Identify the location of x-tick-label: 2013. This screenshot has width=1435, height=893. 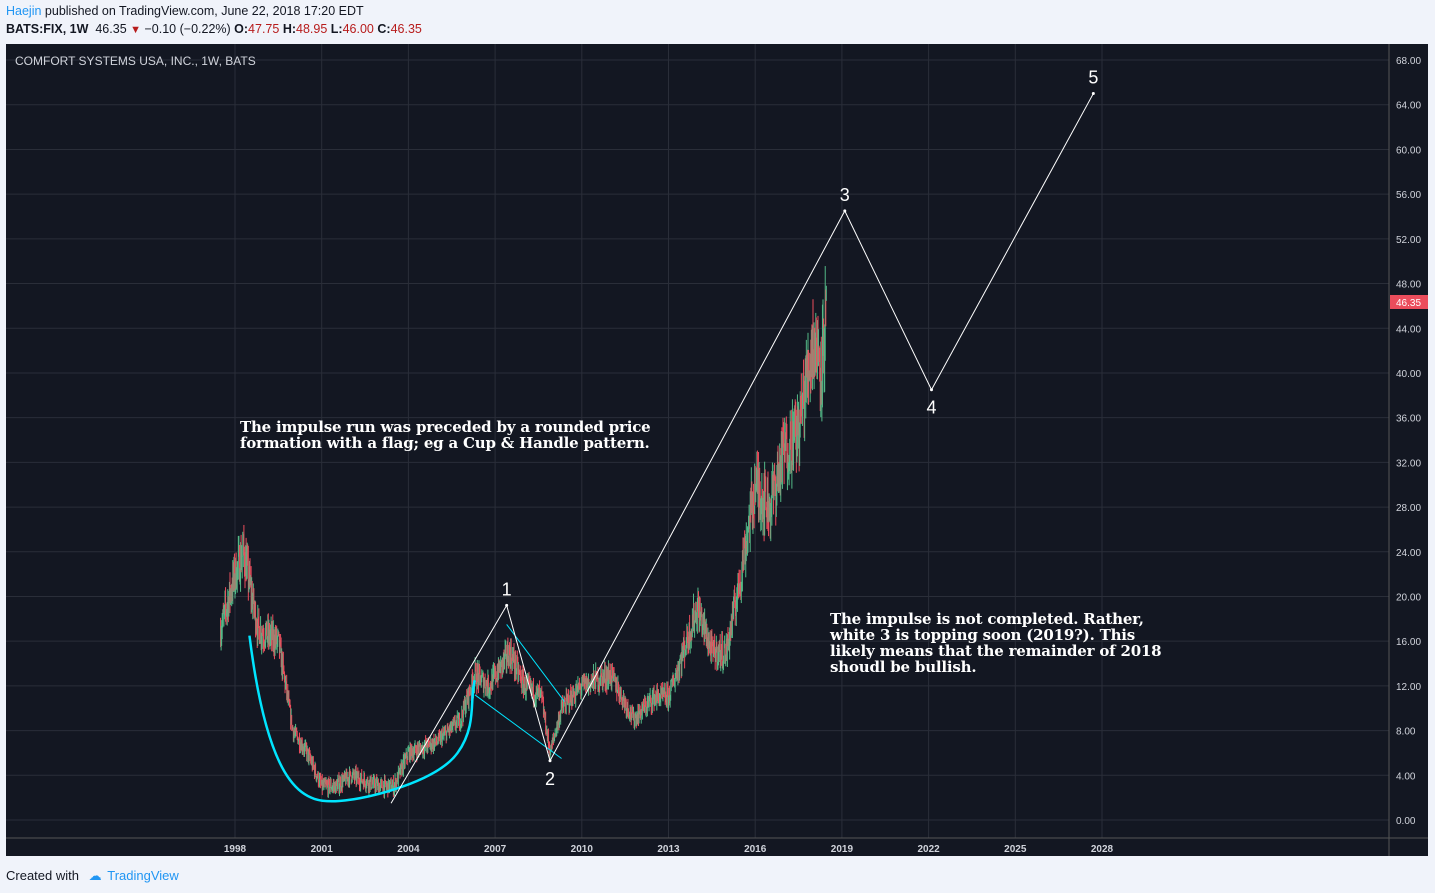
(668, 849).